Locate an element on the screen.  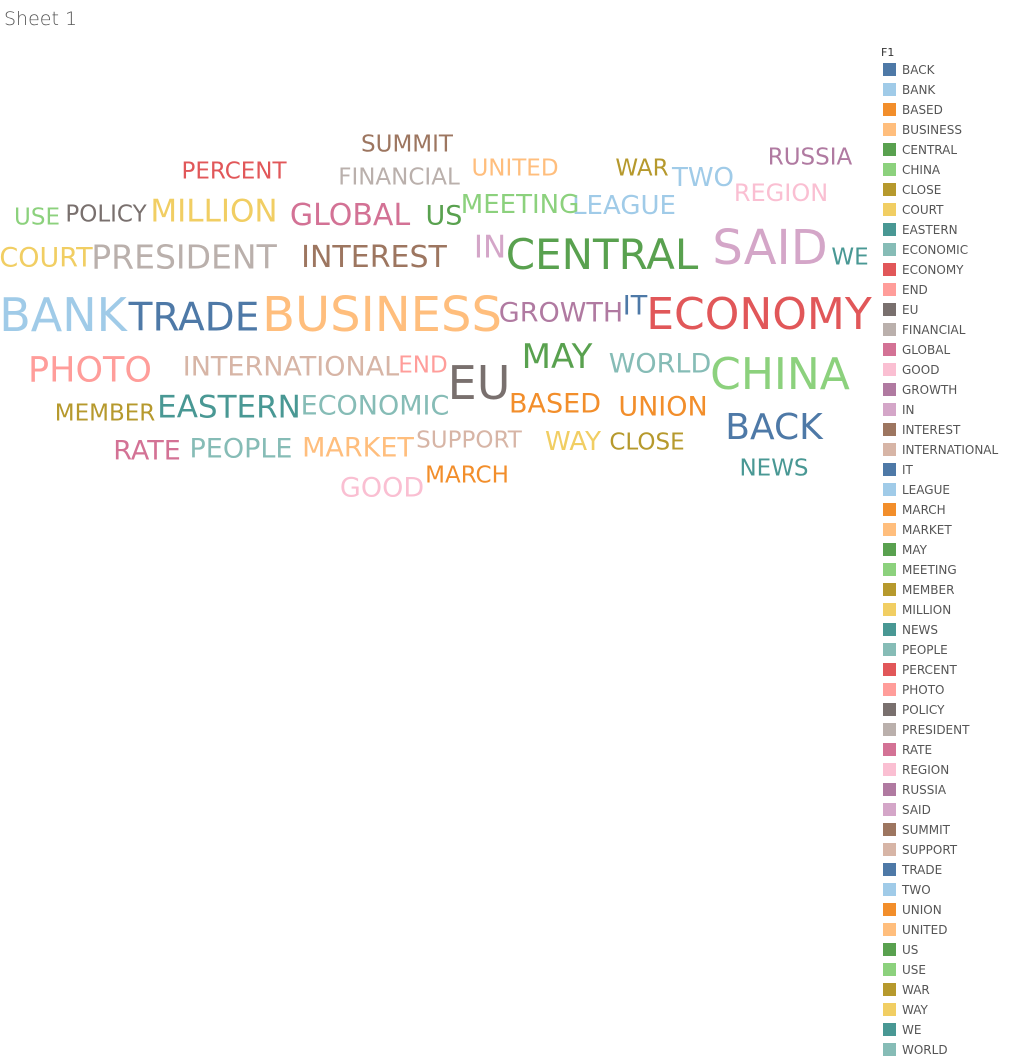
legend-item-based: BASED is located at coordinates (949, 110).